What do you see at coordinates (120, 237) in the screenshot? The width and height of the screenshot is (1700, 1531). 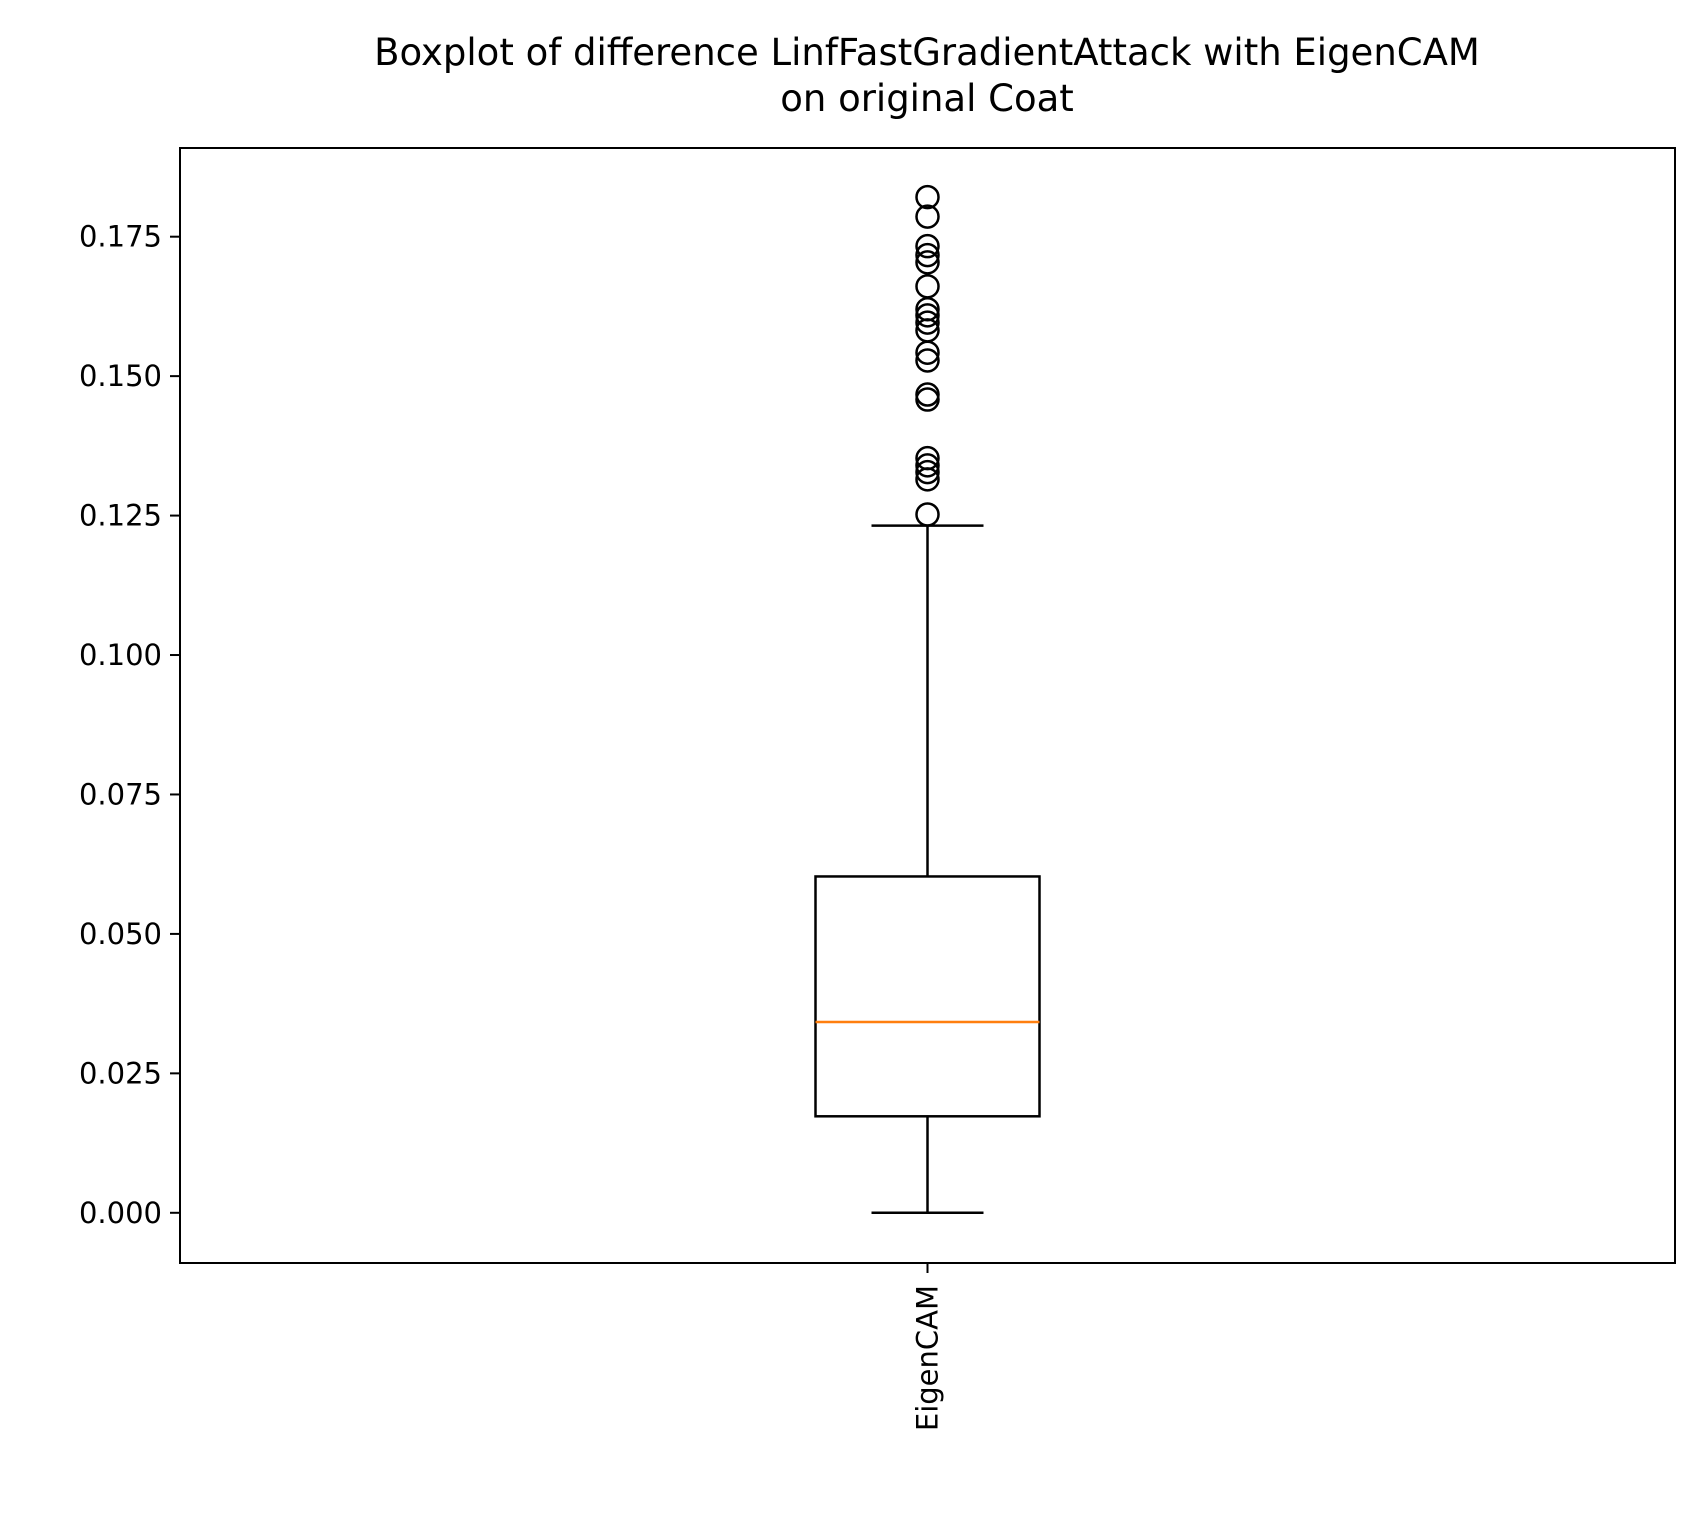 I see `y-tick-label: 0.175` at bounding box center [120, 237].